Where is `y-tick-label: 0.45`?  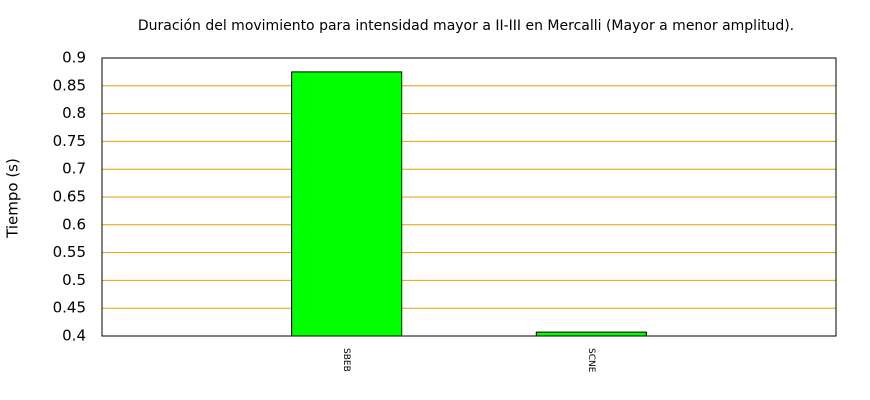
y-tick-label: 0.45 is located at coordinates (69, 308).